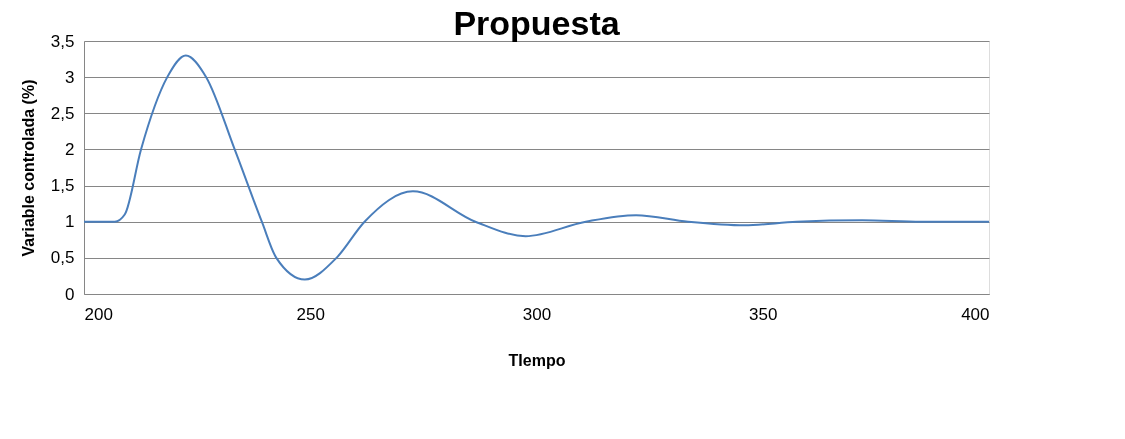 Image resolution: width=1125 pixels, height=439 pixels. I want to click on x-tick-label: 400, so click(975, 314).